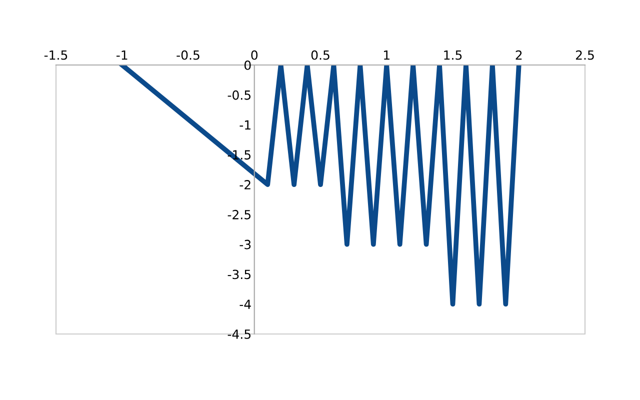  What do you see at coordinates (254, 55) in the screenshot?
I see `x-tick-label: 0` at bounding box center [254, 55].